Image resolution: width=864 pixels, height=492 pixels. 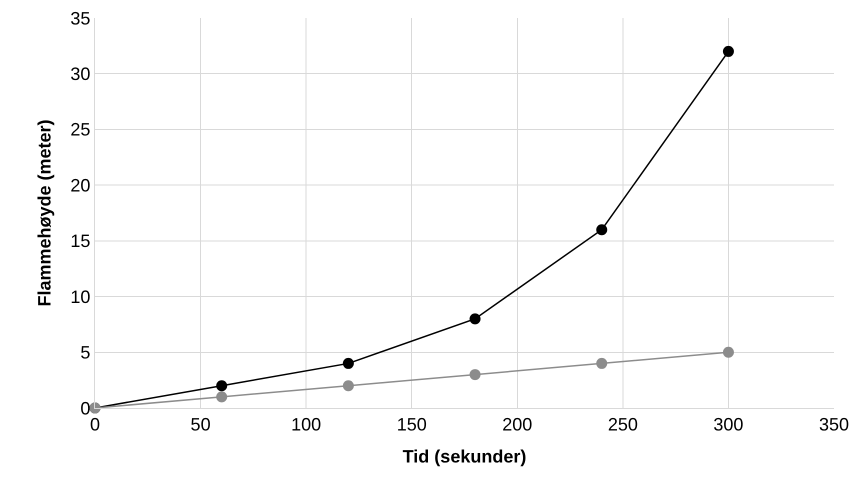 What do you see at coordinates (85, 408) in the screenshot?
I see `y-tick-label: 0` at bounding box center [85, 408].